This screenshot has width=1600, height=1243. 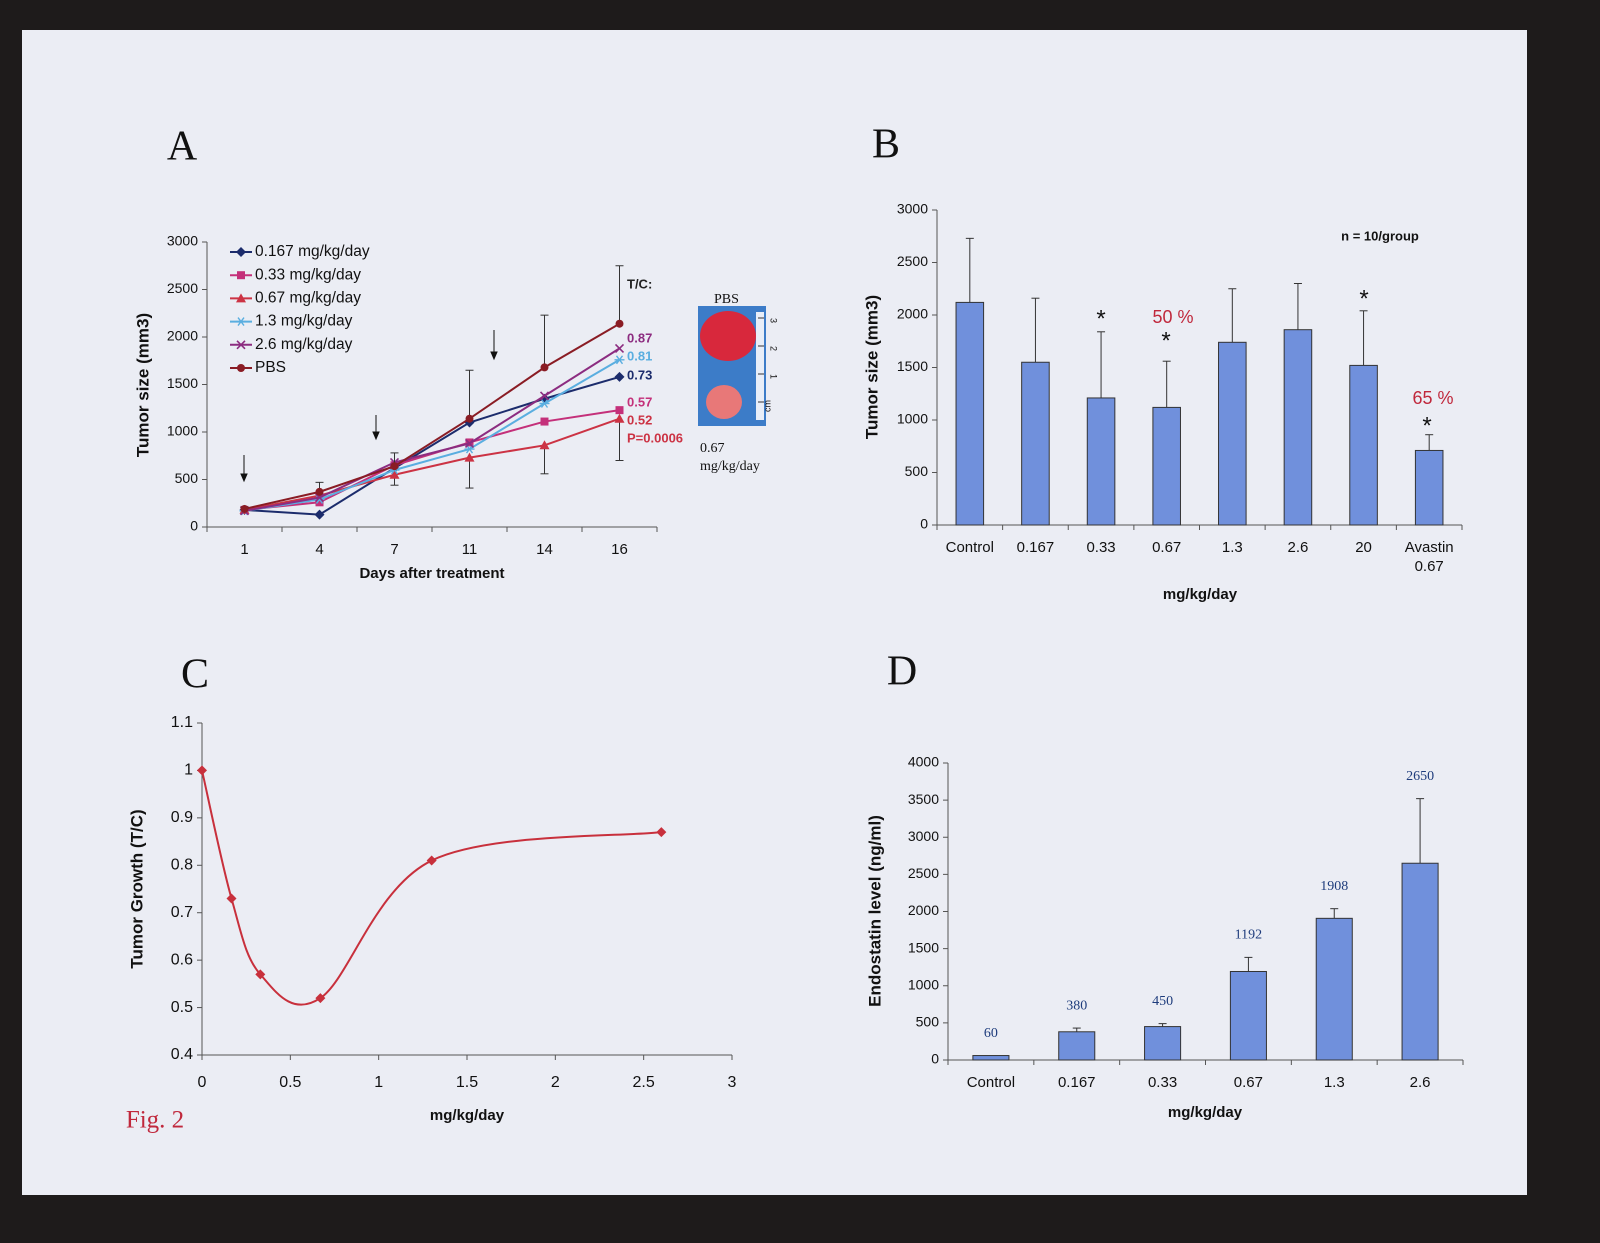 What do you see at coordinates (639, 401) in the screenshot?
I see `annotation: 0.57` at bounding box center [639, 401].